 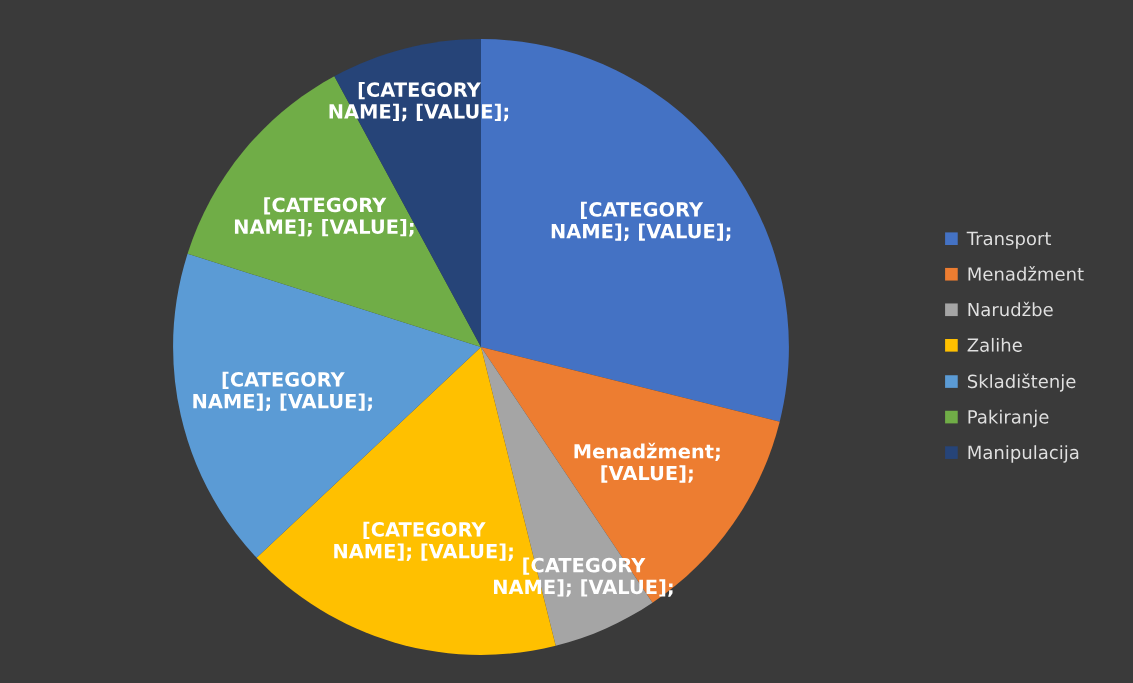 What do you see at coordinates (647, 462) in the screenshot?
I see `data-label: Menadžment; [VALUE];` at bounding box center [647, 462].